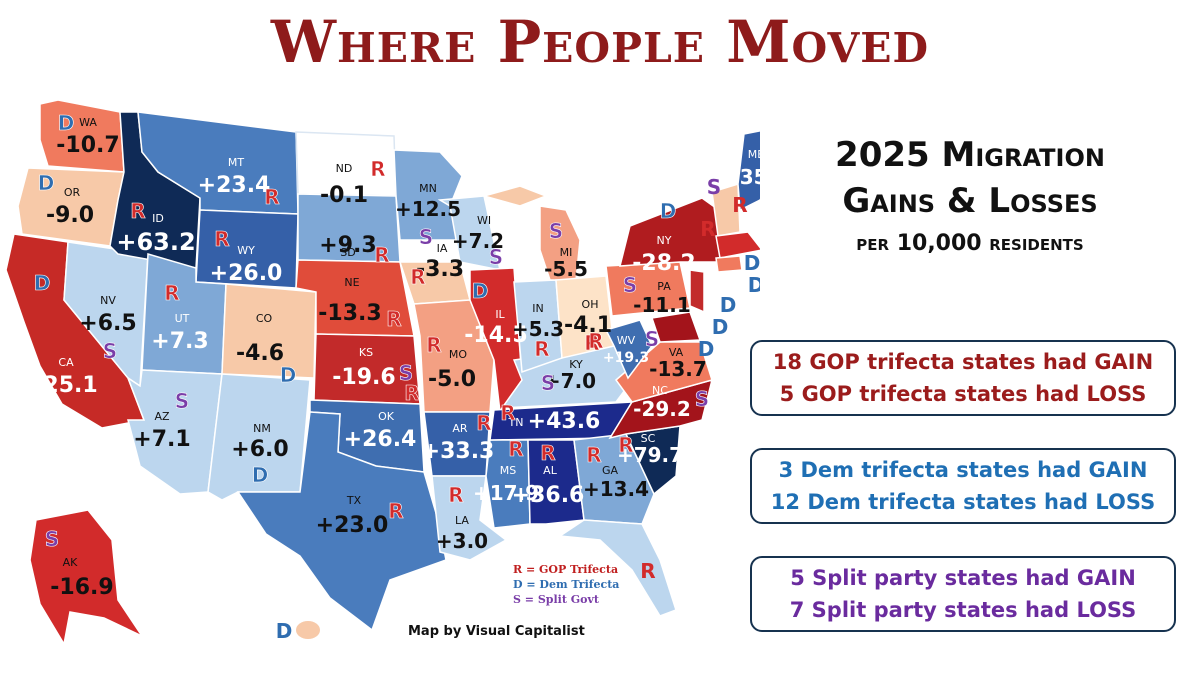  Describe the element at coordinates (462, 541) in the screenshot. I see `state-value-la: +3.0` at that location.